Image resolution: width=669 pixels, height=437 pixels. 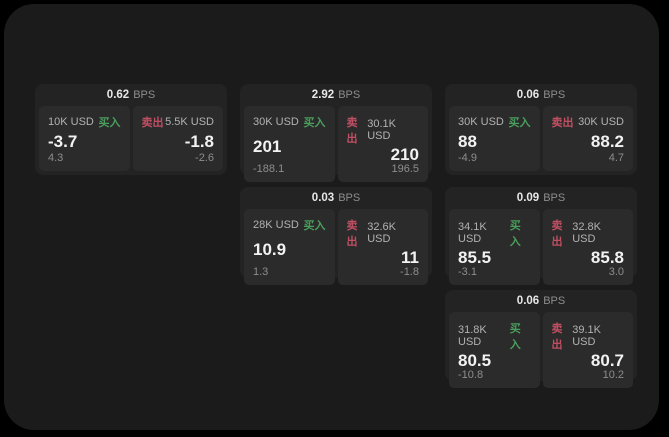 I want to click on sell-quote-panel: 卖出 32.6K USD 11 -1.8, so click(x=382, y=247).